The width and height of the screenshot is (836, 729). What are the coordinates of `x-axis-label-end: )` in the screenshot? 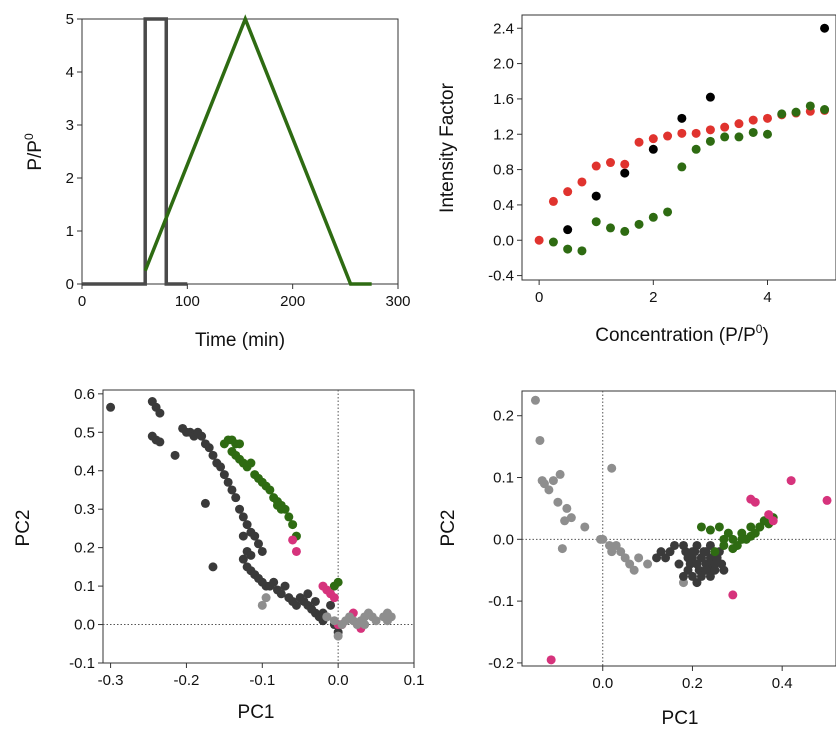 It's located at (765, 335).